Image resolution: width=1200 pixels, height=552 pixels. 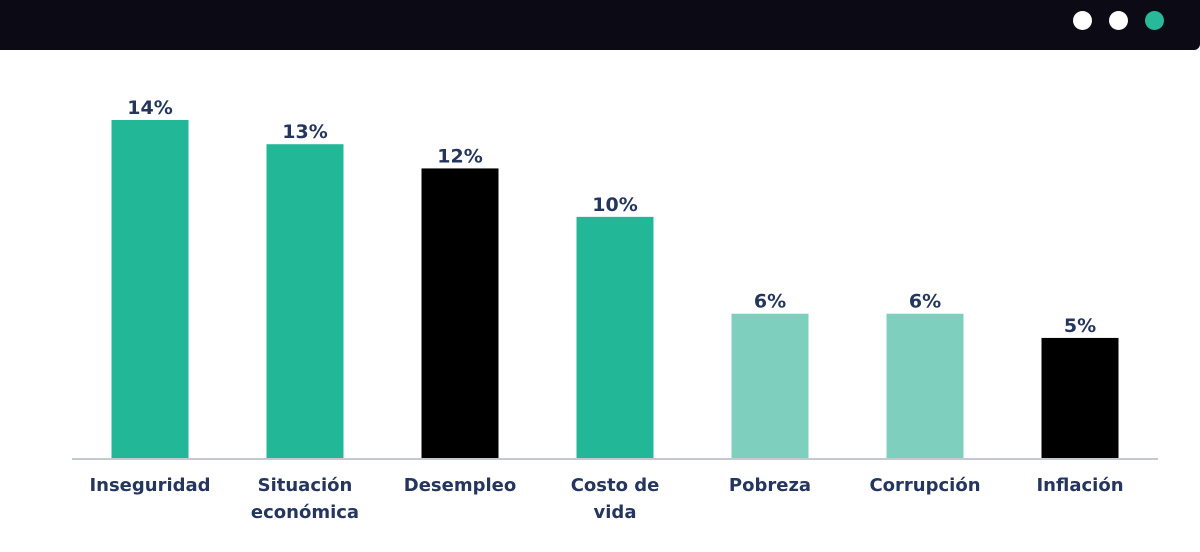 I want to click on value-label-5: 6%, so click(x=925, y=302).